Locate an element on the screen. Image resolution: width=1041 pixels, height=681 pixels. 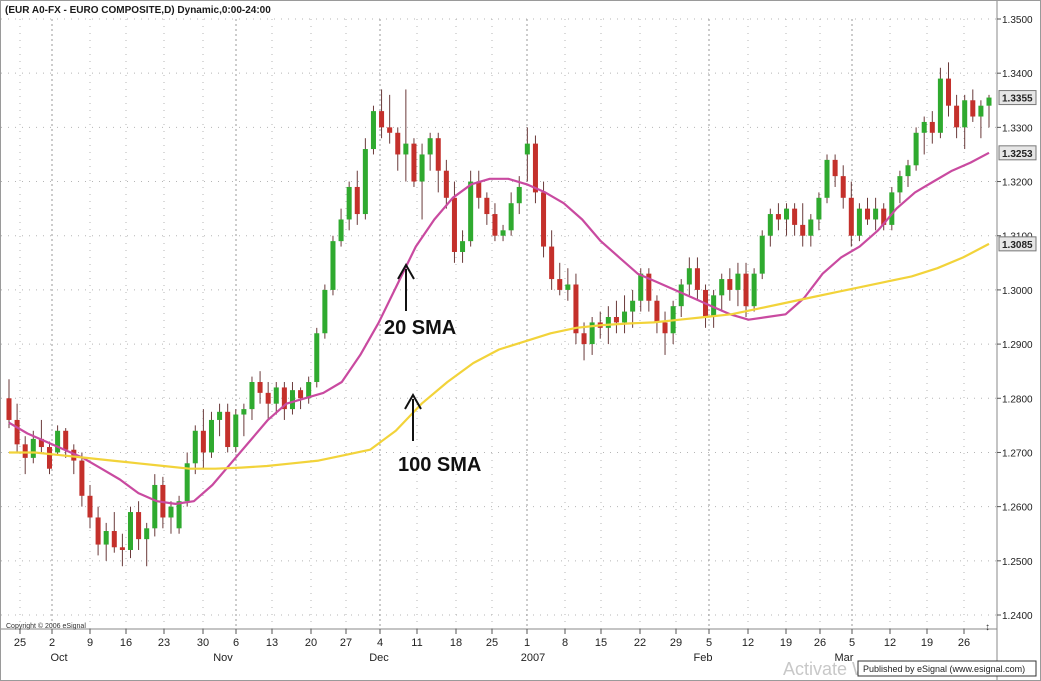
date-tick-label: 23 is located at coordinates (164, 643).